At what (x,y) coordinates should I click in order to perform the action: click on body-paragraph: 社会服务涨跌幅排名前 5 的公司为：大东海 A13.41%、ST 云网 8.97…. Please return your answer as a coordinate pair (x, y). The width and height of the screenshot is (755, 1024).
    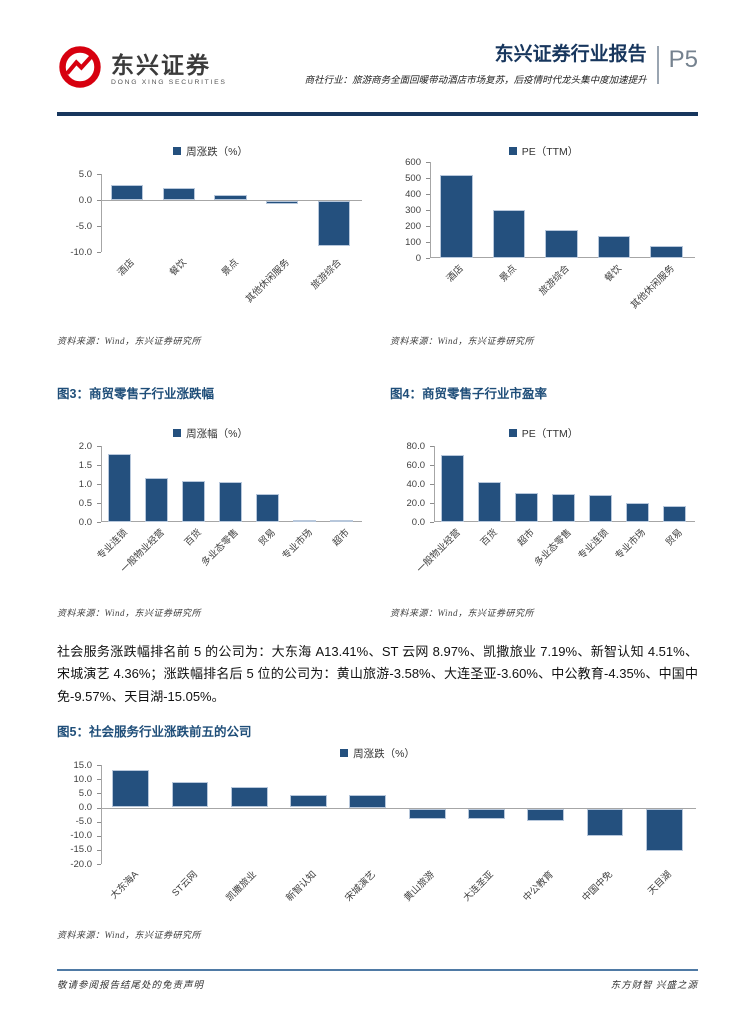
    Looking at the image, I should click on (378, 674).